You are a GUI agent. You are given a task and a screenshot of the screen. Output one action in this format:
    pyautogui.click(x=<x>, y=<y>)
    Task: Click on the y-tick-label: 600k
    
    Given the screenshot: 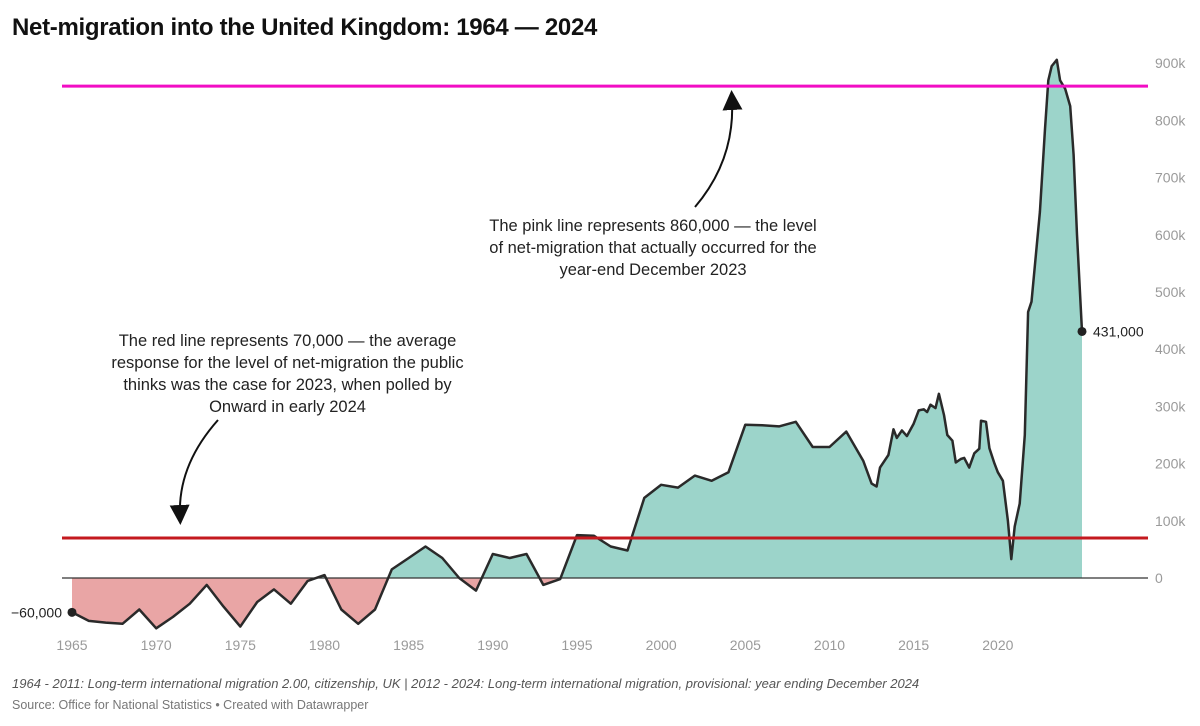 What is the action you would take?
    pyautogui.click(x=1170, y=235)
    